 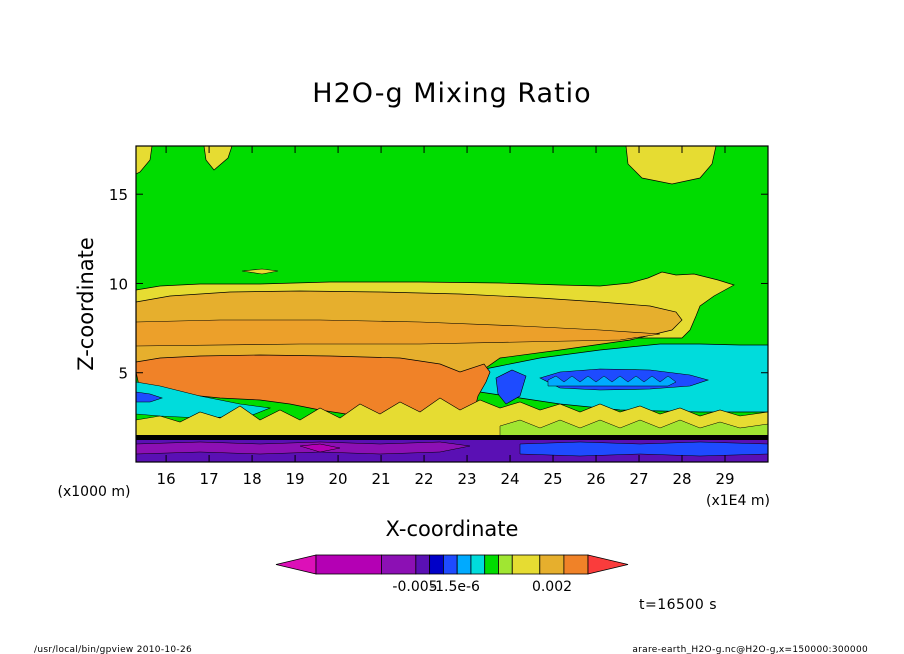 What do you see at coordinates (118, 195) in the screenshot?
I see `y-tick-label: 15` at bounding box center [118, 195].